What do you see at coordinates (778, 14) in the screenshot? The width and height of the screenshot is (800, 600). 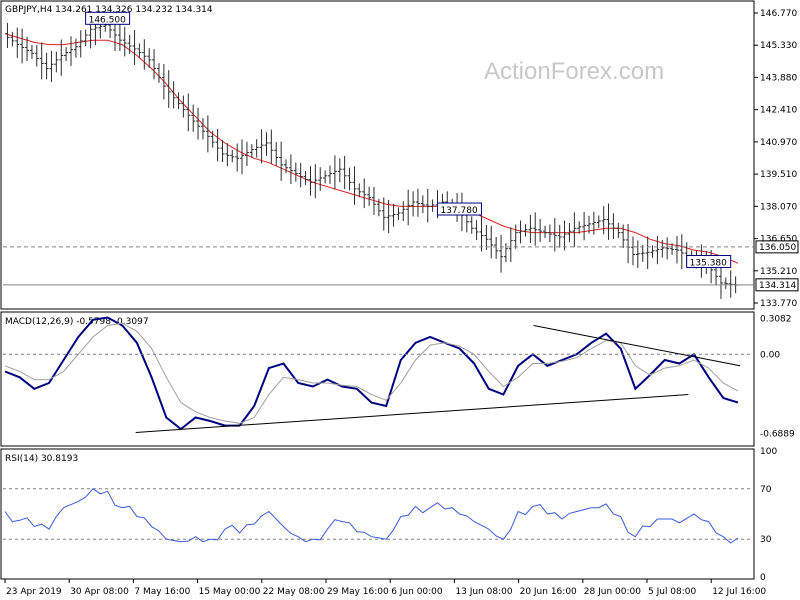 I see `price-y-tick-label: 146.770` at bounding box center [778, 14].